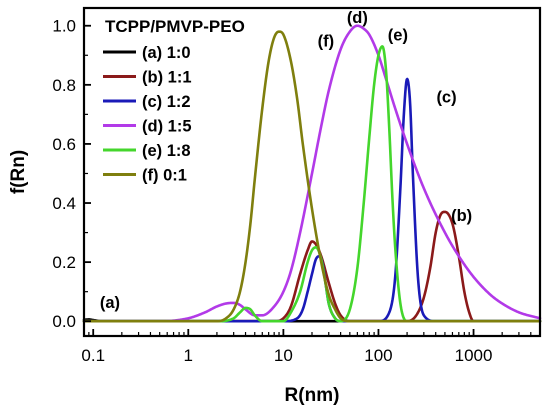 The width and height of the screenshot is (550, 415). Describe the element at coordinates (64, 321) in the screenshot. I see `y-tick-label: 0.0` at that location.